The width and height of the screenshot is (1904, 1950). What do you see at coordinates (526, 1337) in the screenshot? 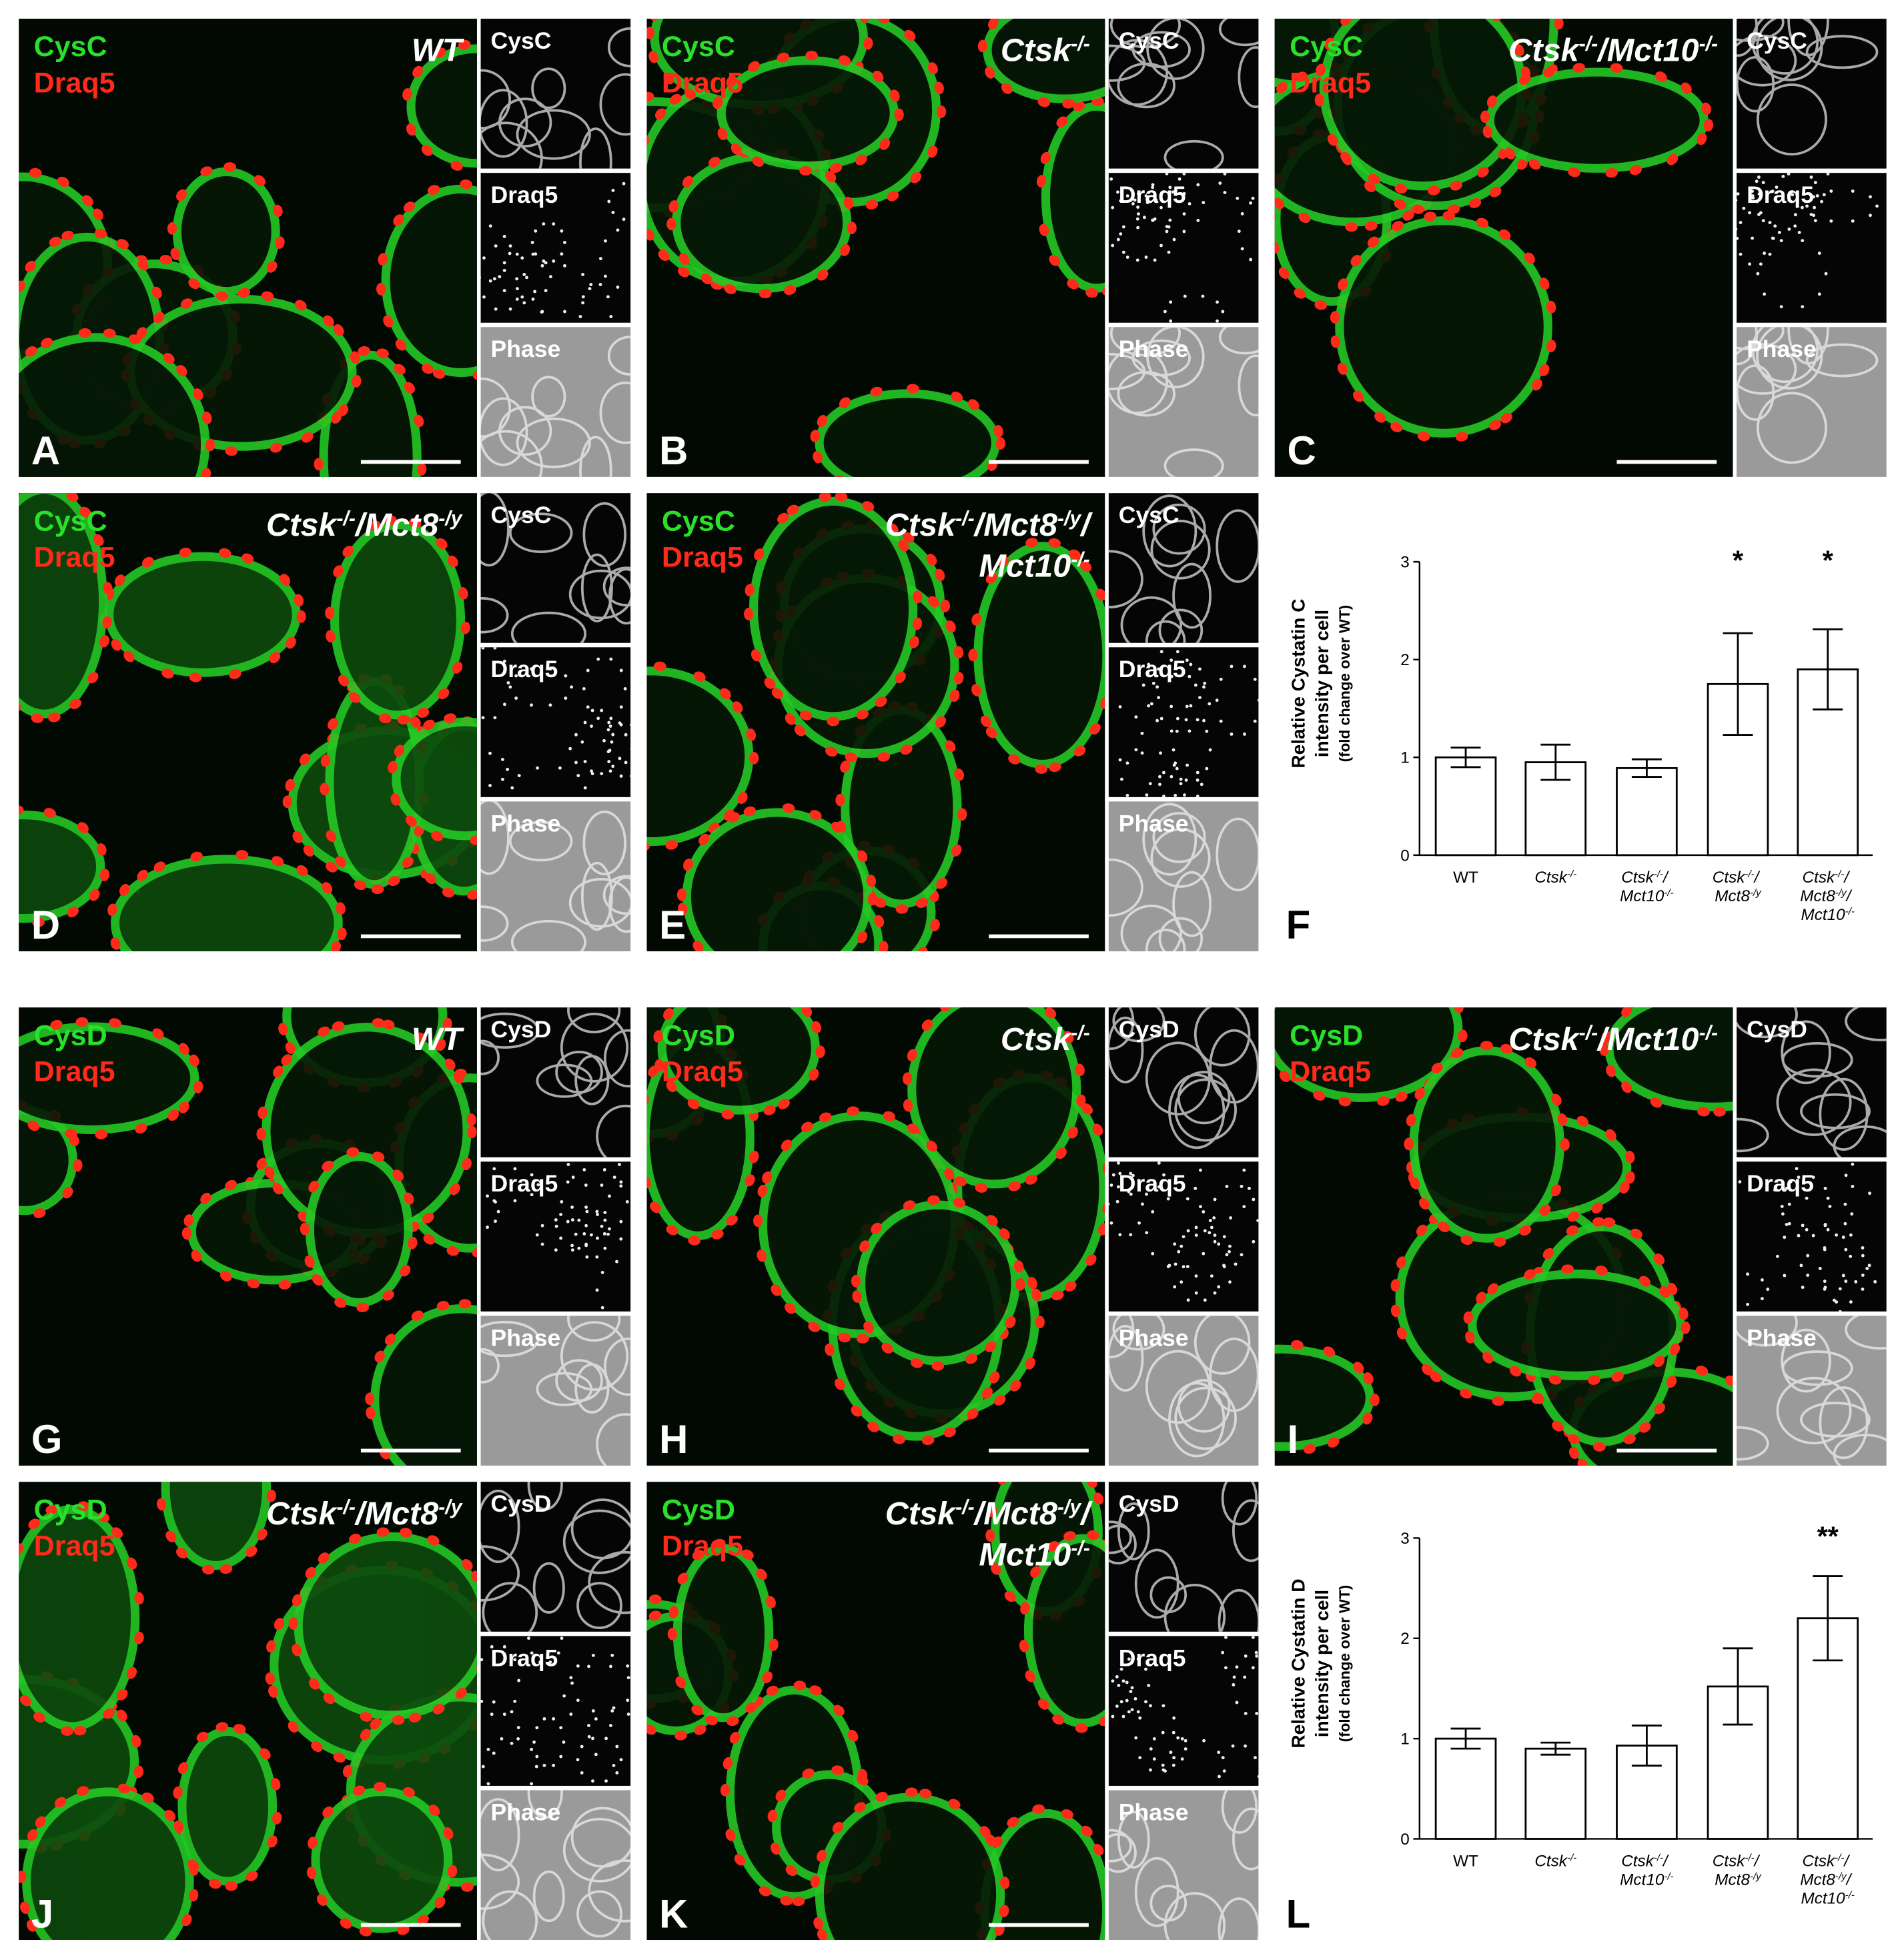
I see `channel-label: Phase` at bounding box center [526, 1337].